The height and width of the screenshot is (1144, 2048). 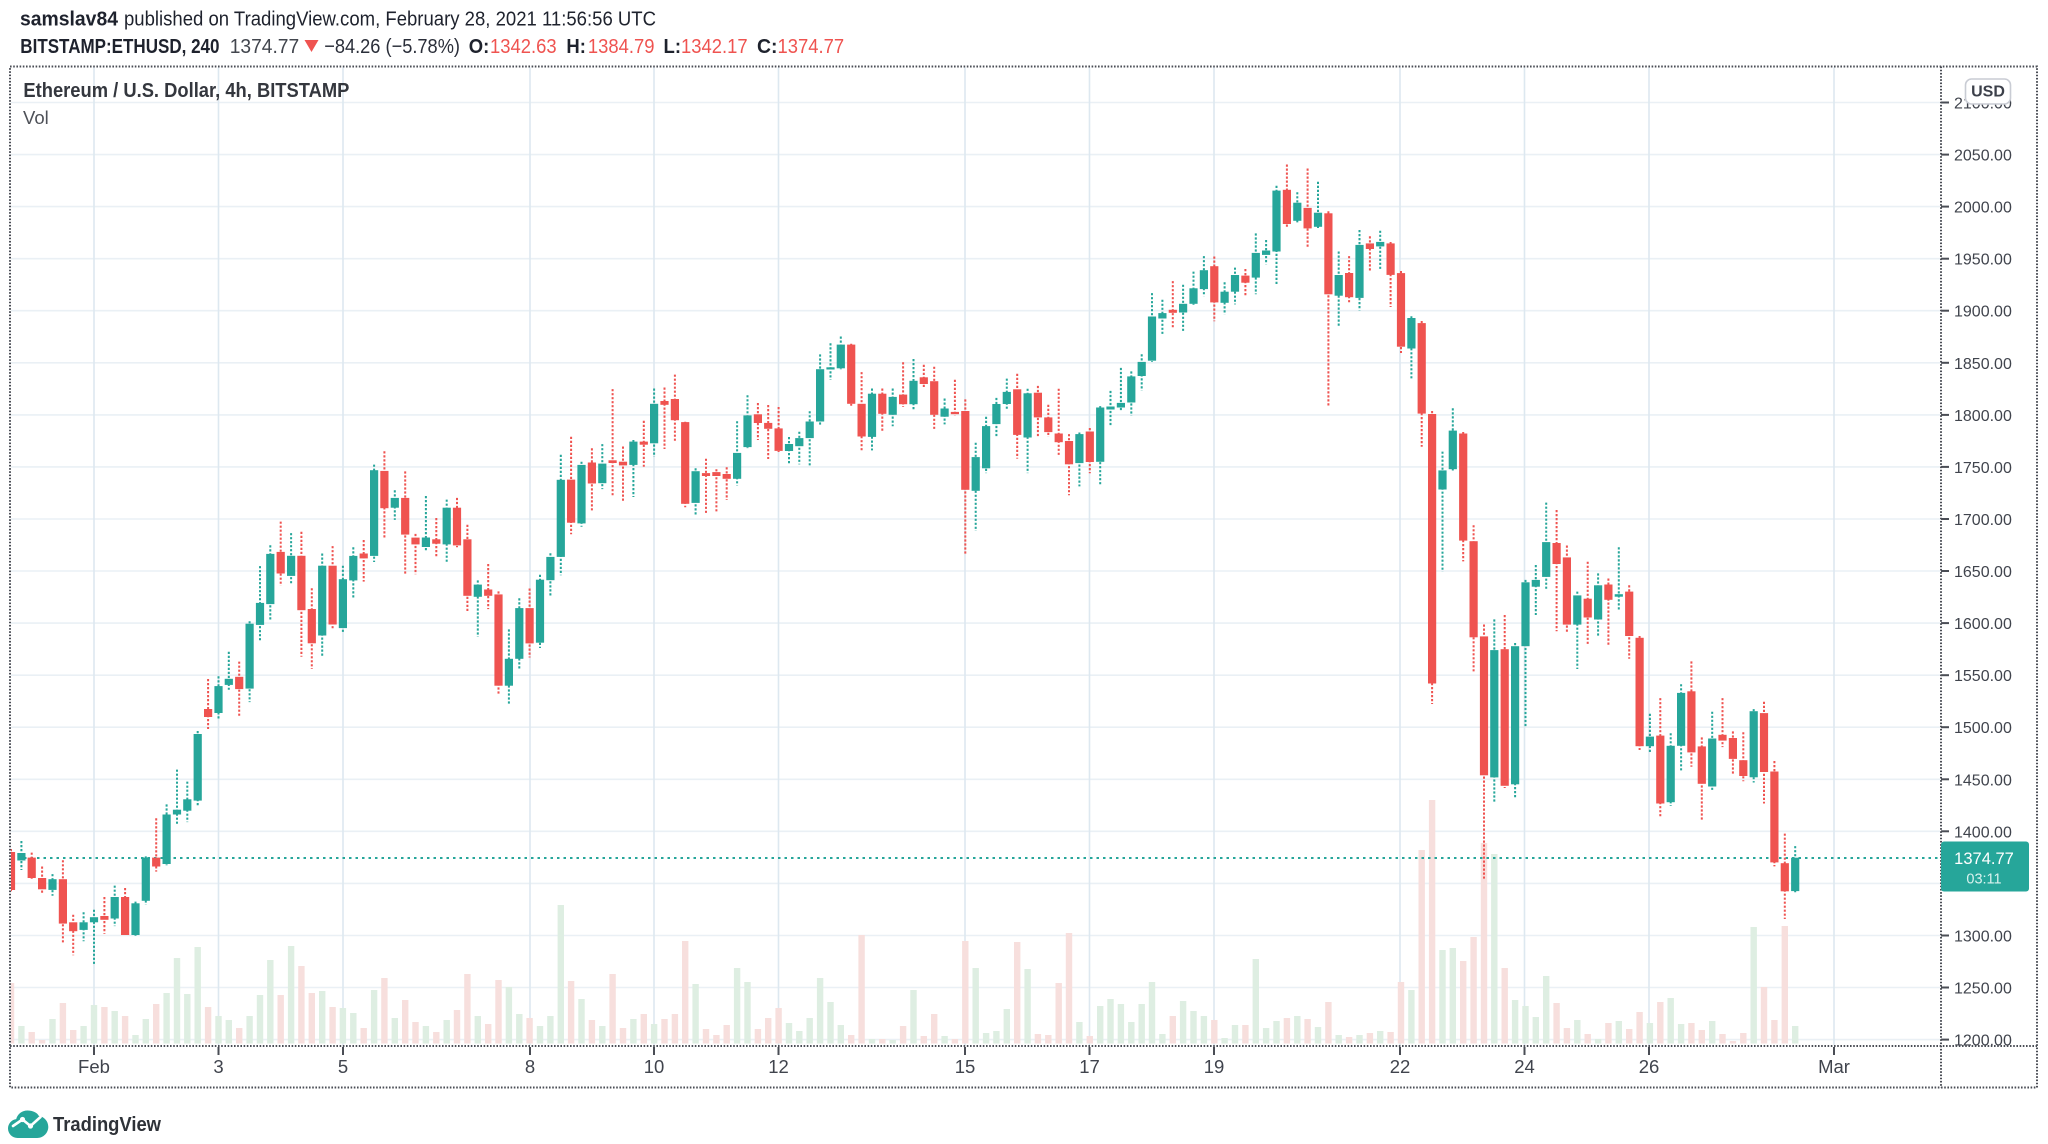 I want to click on svg-text: 1250.00, so click(x=1983, y=989).